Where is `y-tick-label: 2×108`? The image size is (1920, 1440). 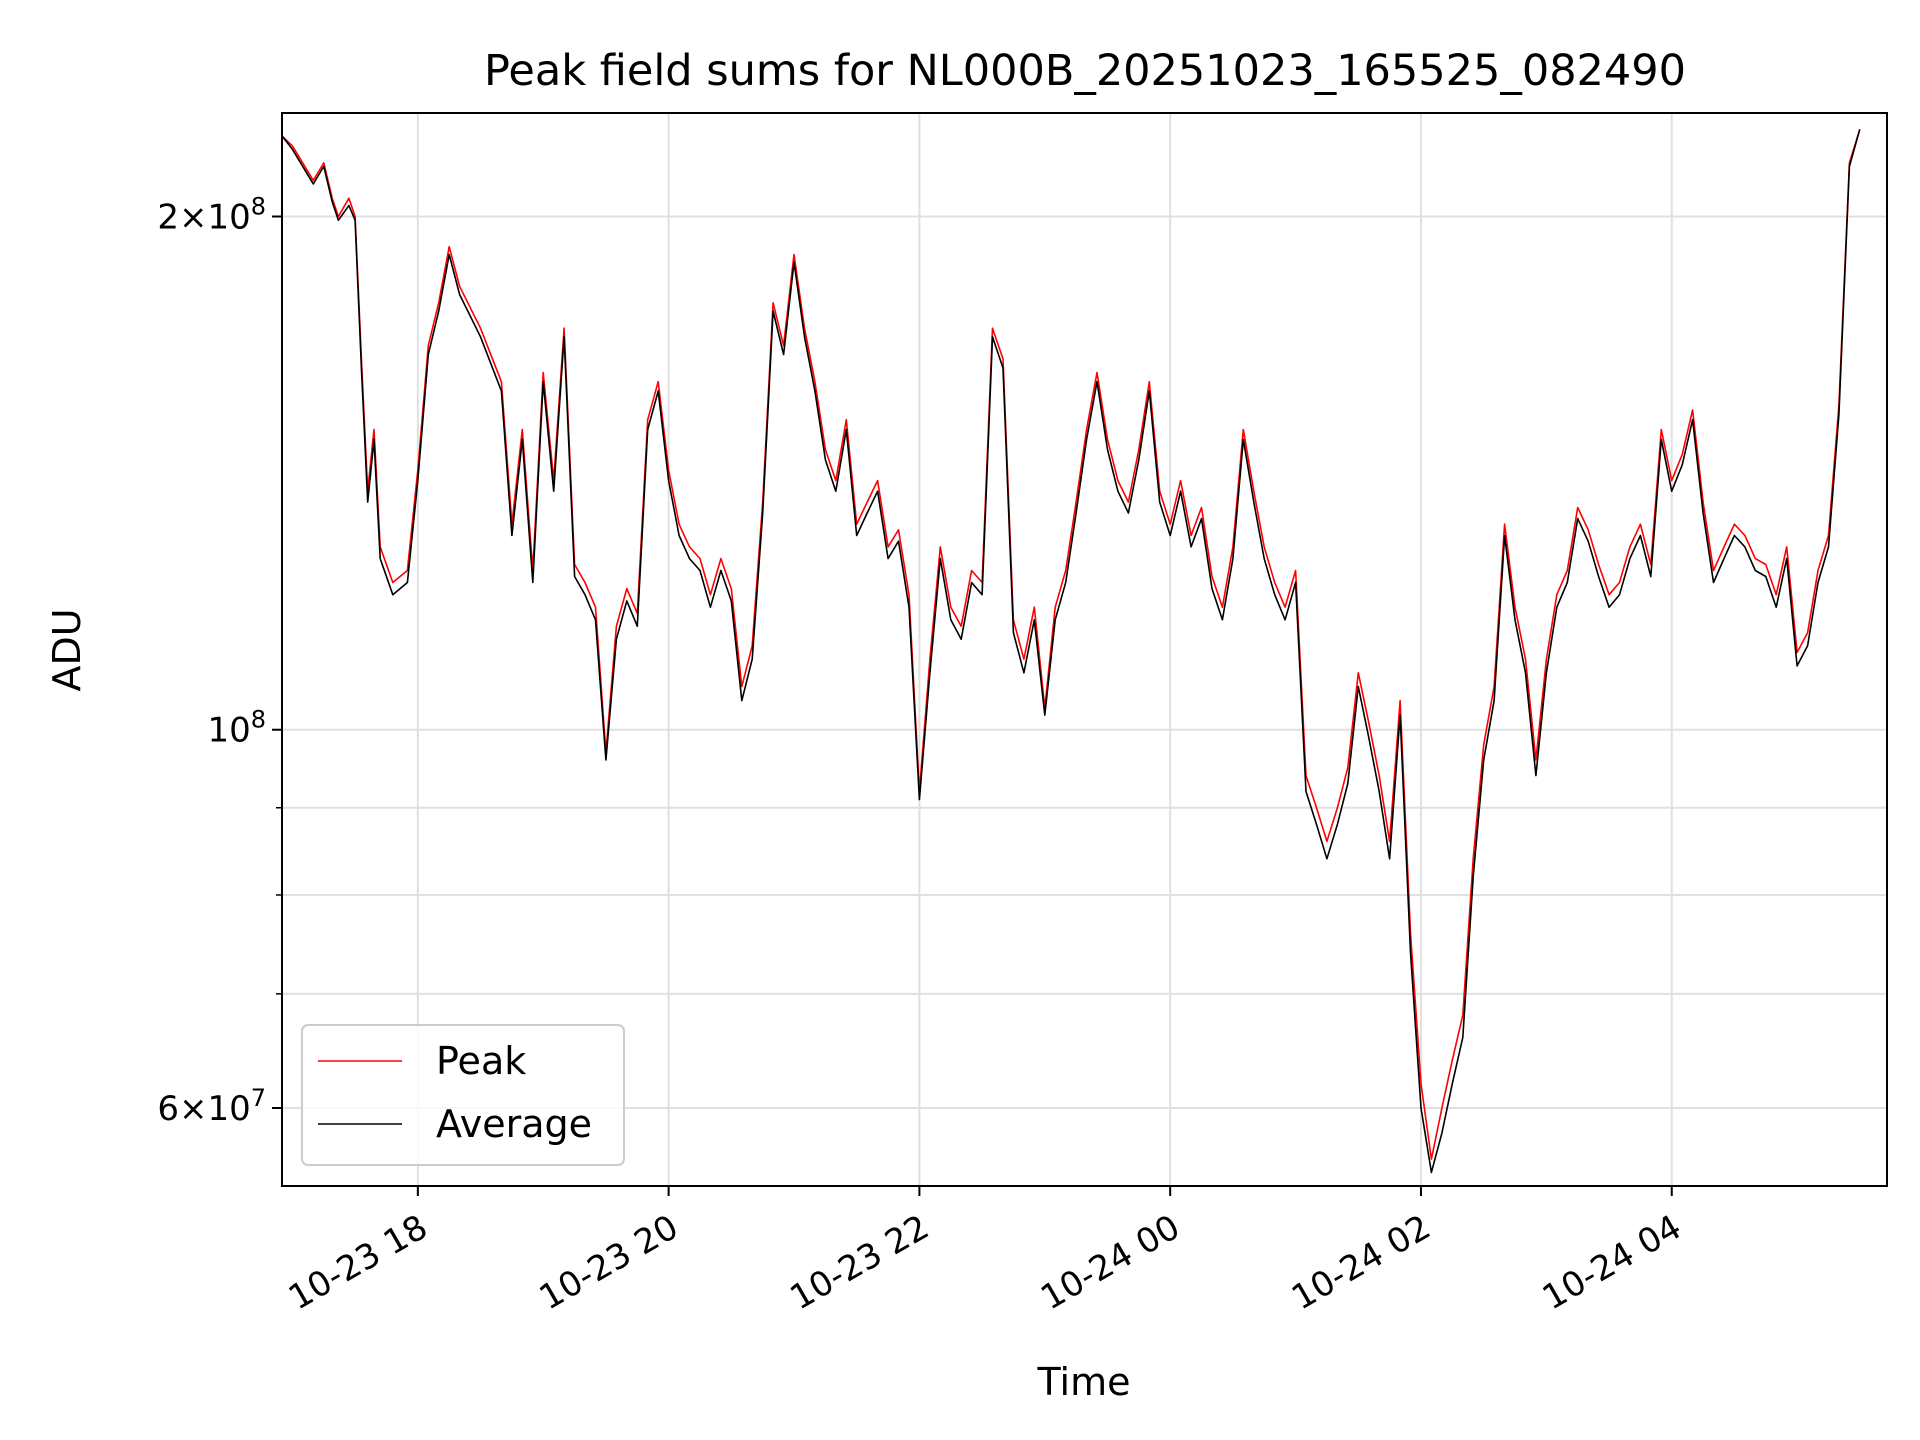 y-tick-label: 2×108 is located at coordinates (211, 214).